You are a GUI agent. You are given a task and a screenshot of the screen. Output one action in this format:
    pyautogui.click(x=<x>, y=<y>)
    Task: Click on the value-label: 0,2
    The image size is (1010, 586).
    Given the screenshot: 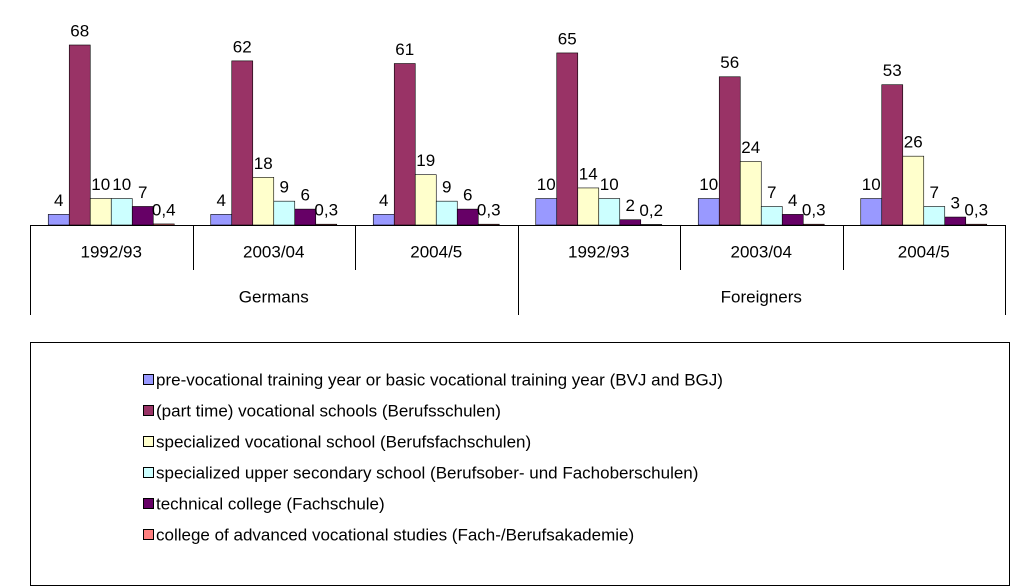 What is the action you would take?
    pyautogui.click(x=651, y=210)
    